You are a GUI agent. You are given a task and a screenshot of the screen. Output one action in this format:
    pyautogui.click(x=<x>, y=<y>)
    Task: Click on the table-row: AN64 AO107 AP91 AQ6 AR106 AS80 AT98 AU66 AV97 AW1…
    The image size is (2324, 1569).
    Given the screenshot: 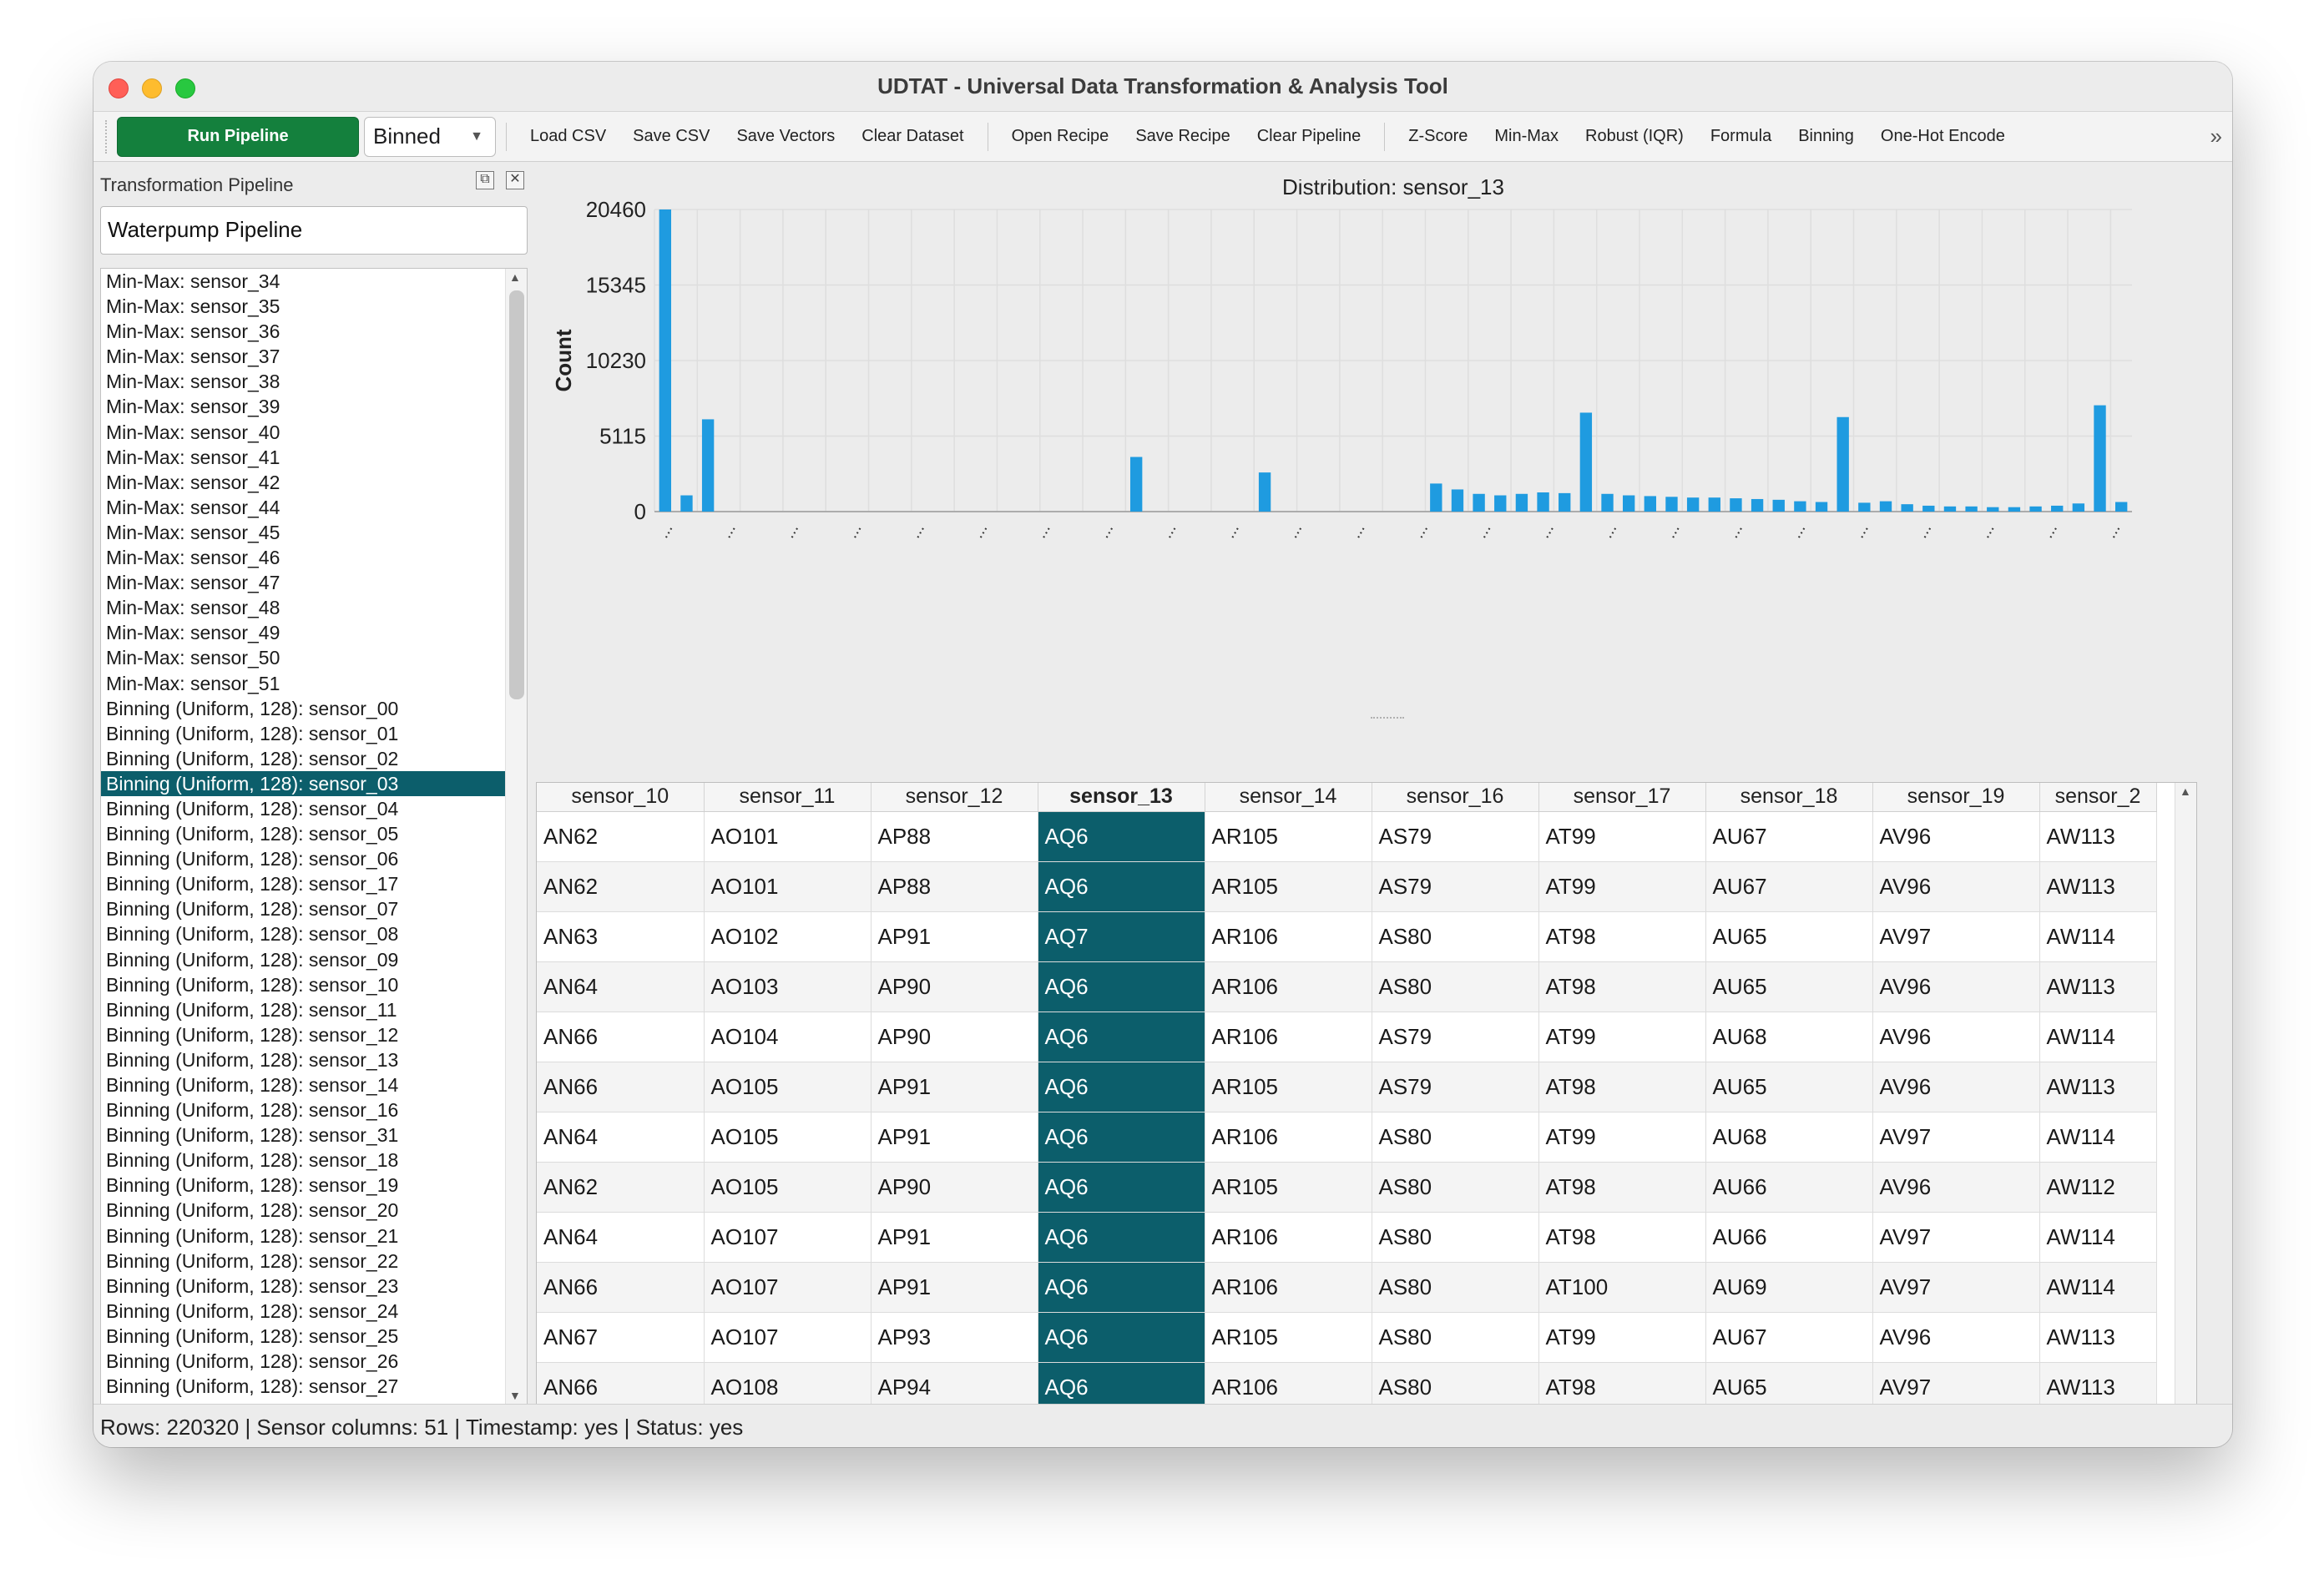 What is the action you would take?
    pyautogui.click(x=1347, y=1237)
    